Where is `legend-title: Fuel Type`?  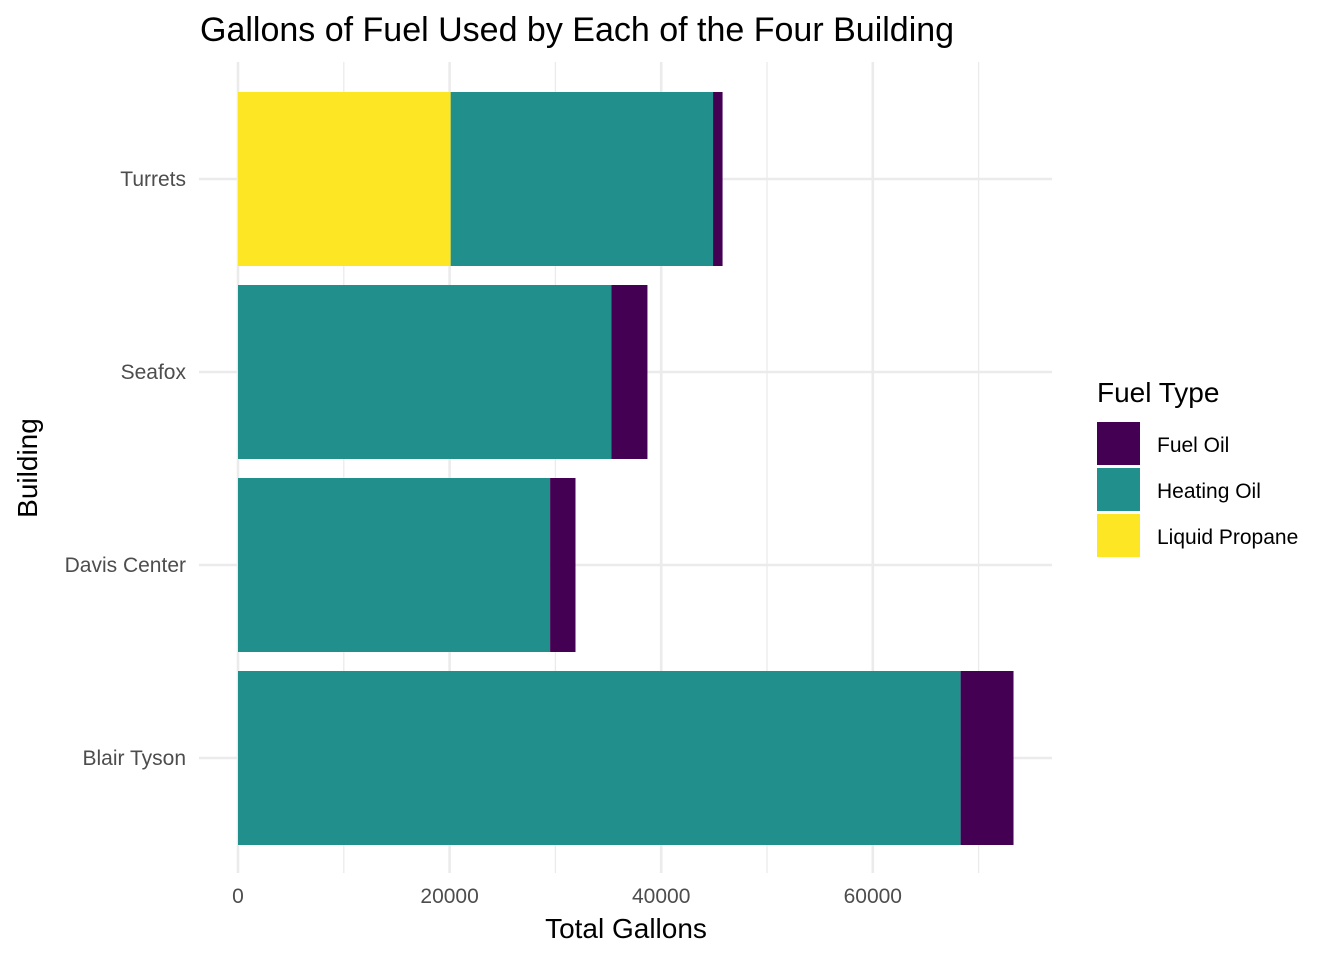 legend-title: Fuel Type is located at coordinates (1158, 392).